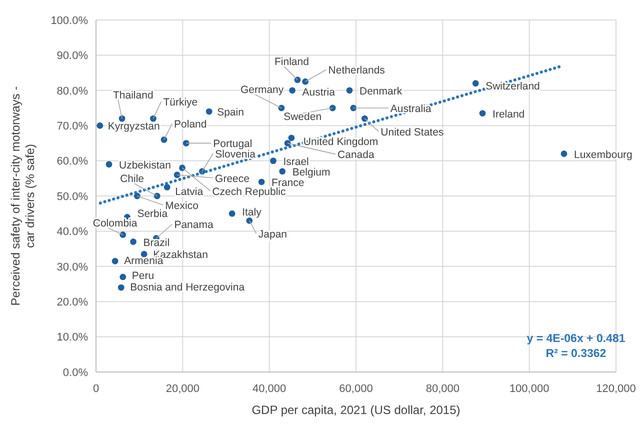 The width and height of the screenshot is (641, 433). What do you see at coordinates (189, 192) in the screenshot?
I see `annotation: Latvia` at bounding box center [189, 192].